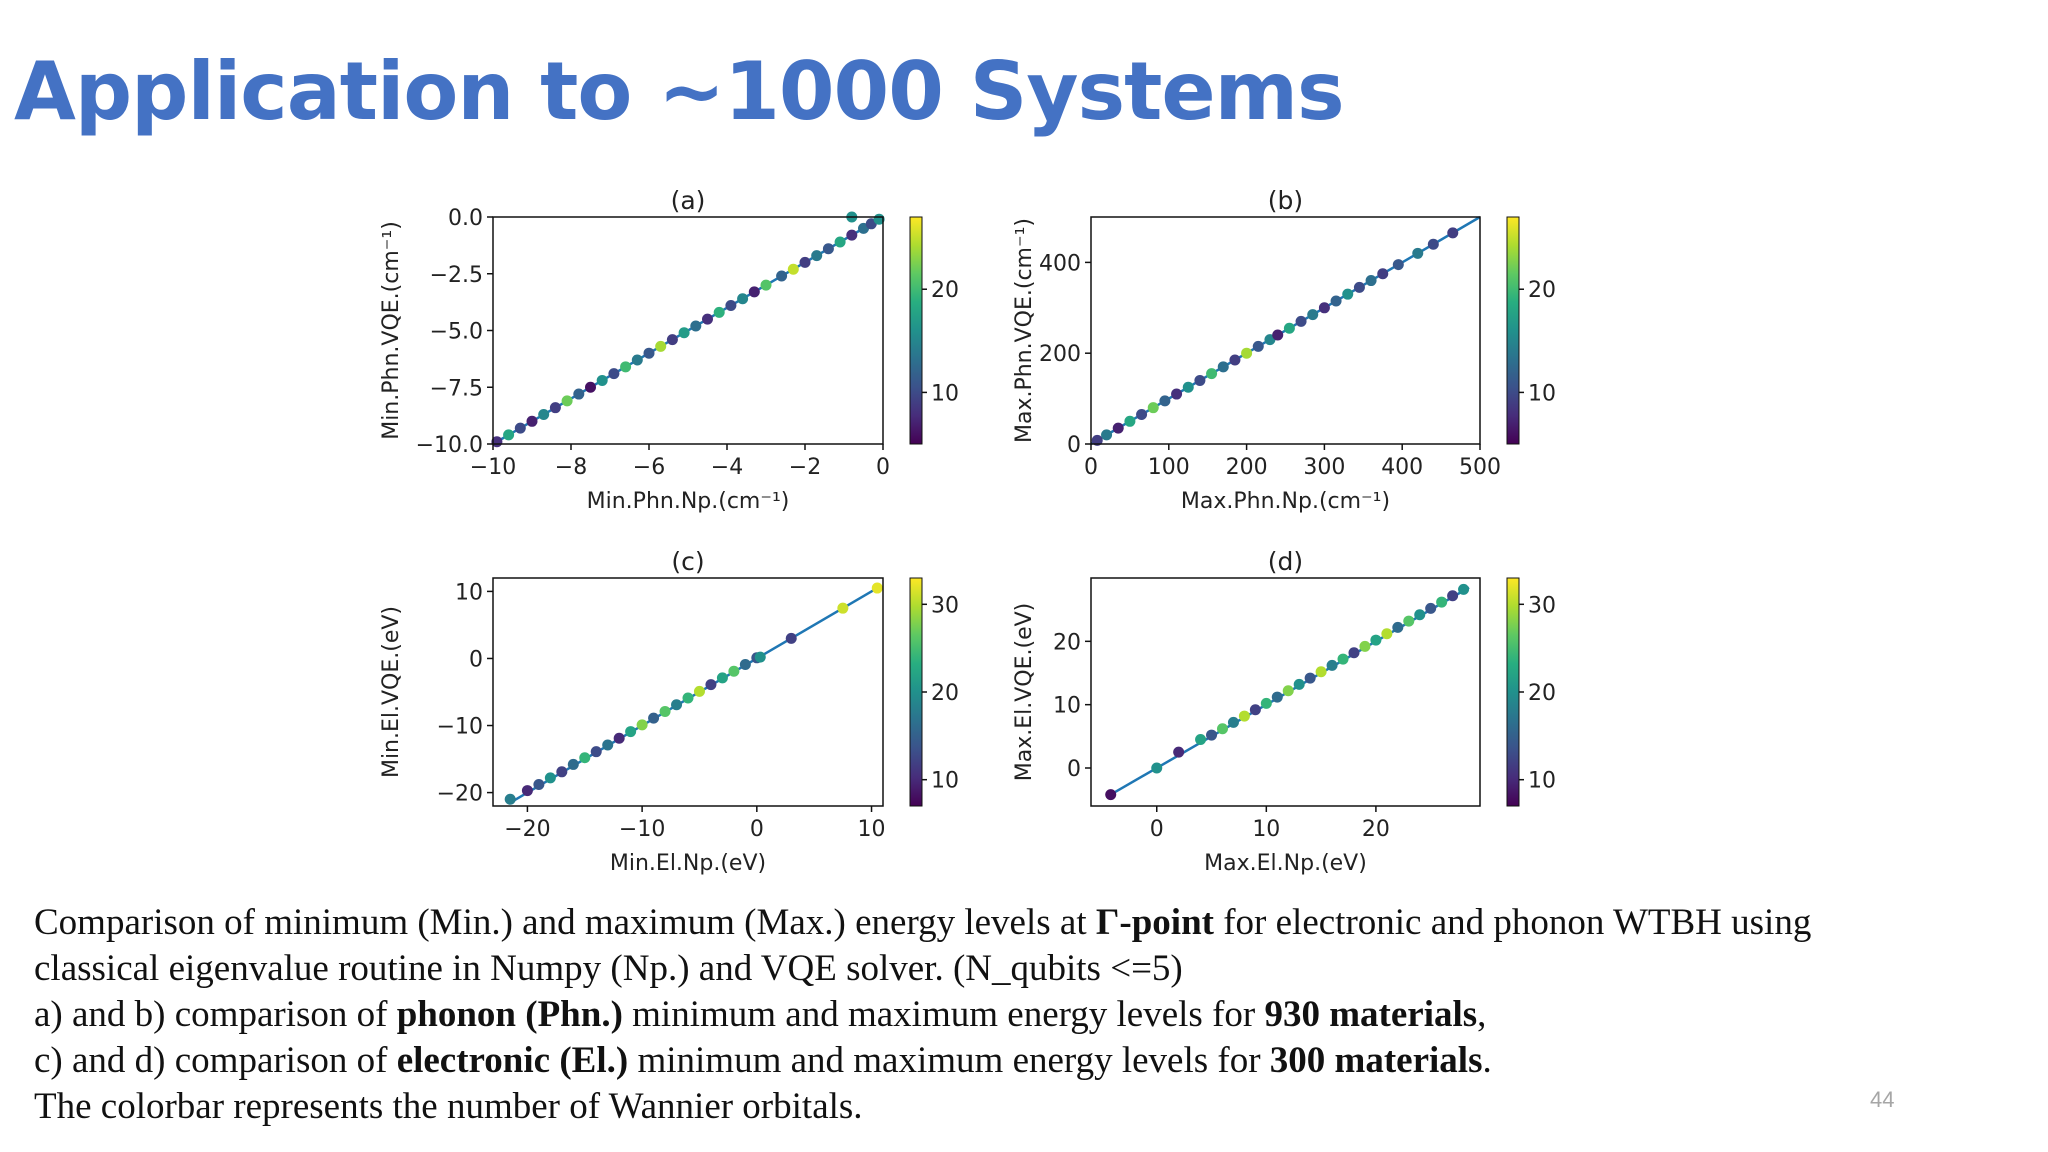 The height and width of the screenshot is (1152, 2048). I want to click on slide-title: Application to ~1000 Systems, so click(679, 91).